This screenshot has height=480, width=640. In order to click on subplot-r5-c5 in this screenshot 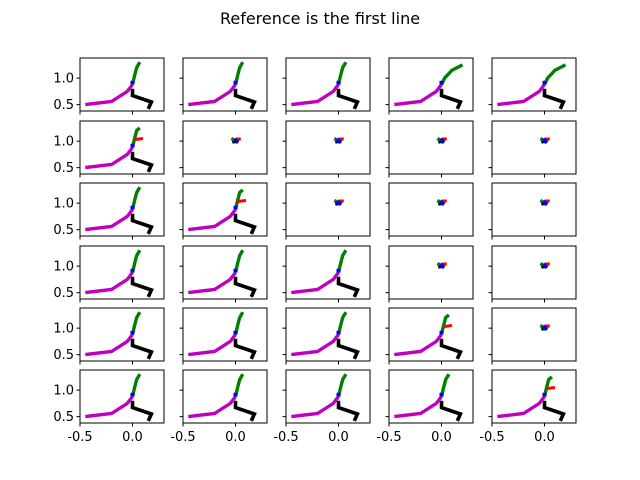, I will do `click(532, 336)`.